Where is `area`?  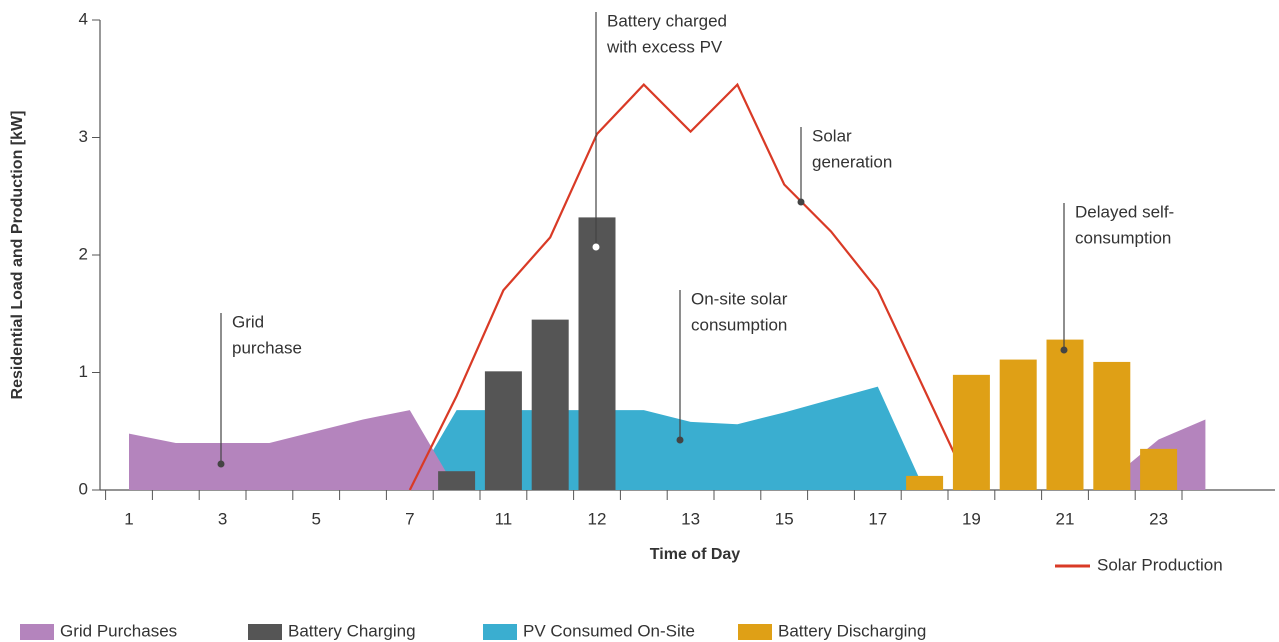
area is located at coordinates (293, 450).